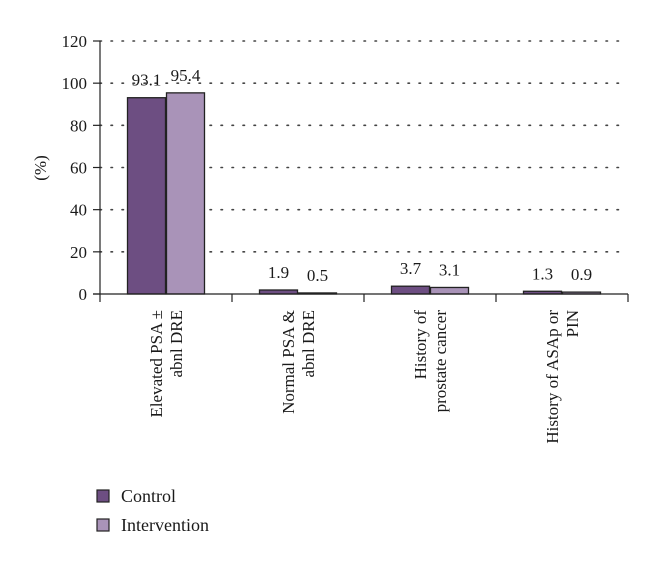 This screenshot has height=564, width=660. Describe the element at coordinates (420, 345) in the screenshot. I see `x-category-label-line: History of` at that location.